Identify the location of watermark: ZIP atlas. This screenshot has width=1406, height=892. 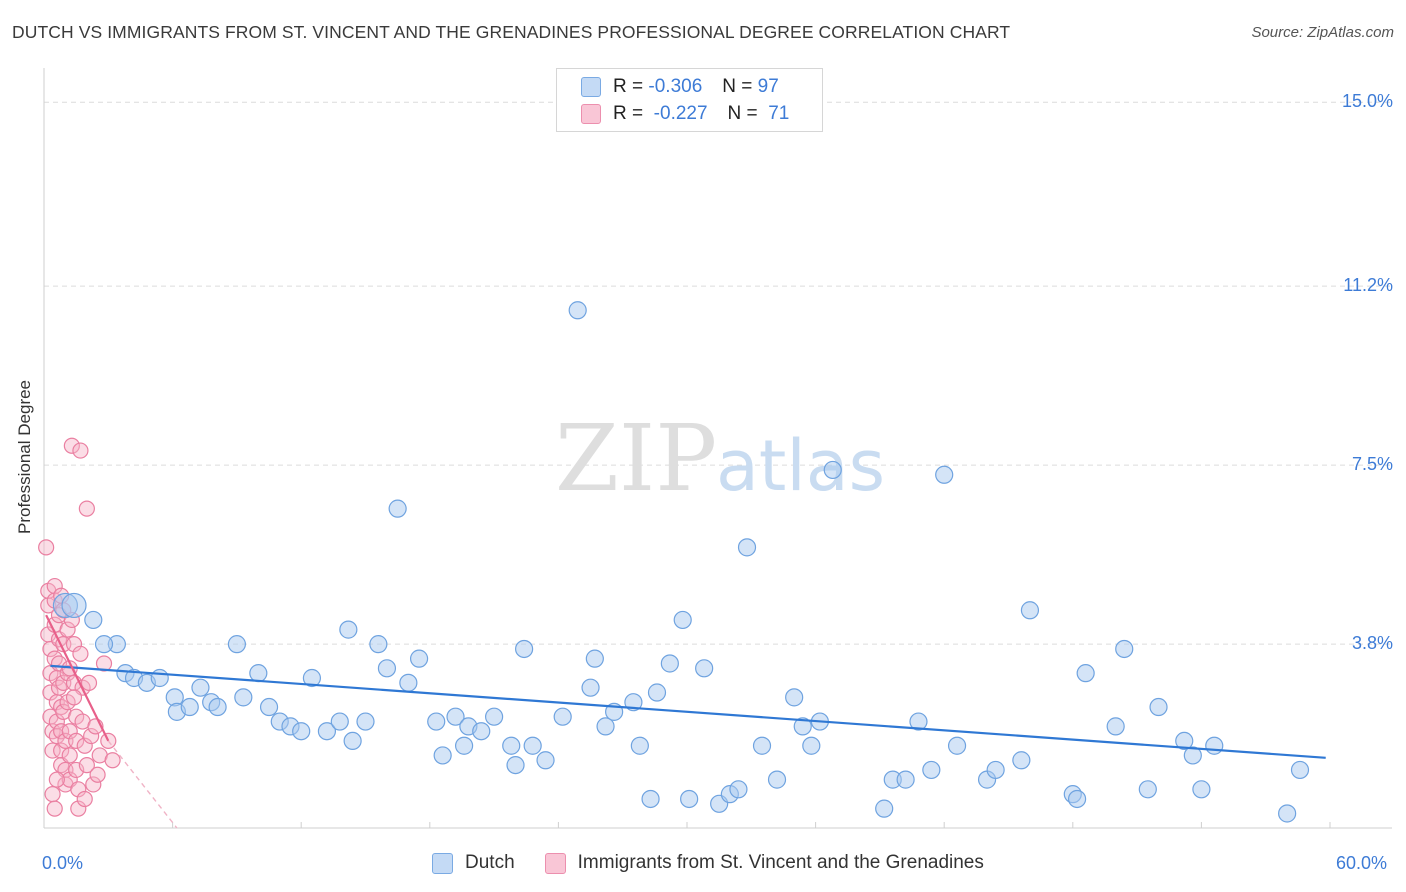
(720, 458).